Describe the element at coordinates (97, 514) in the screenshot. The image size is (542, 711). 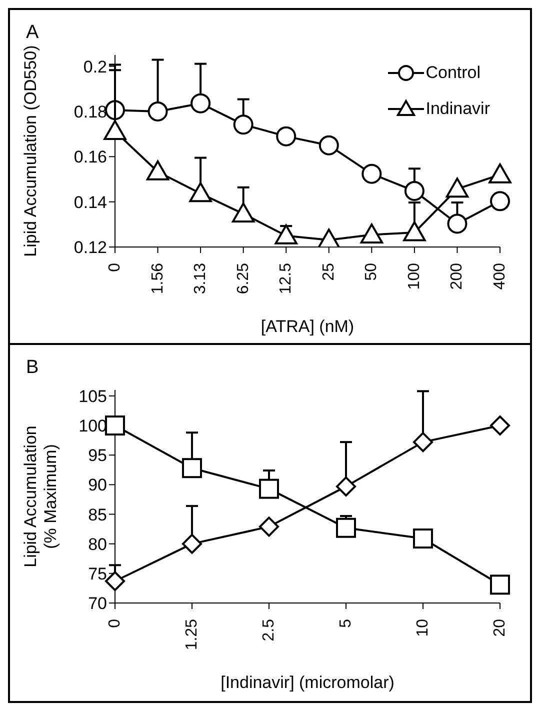
I see `y-tick-label: 85` at that location.